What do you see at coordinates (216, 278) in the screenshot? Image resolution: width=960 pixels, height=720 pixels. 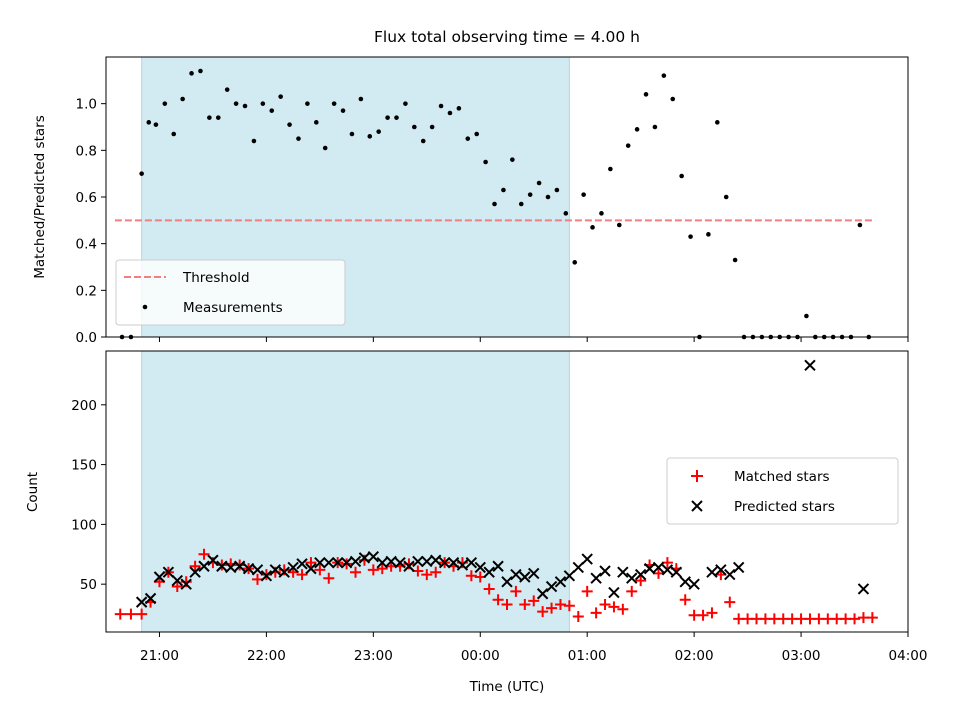 I see `legend-threshold-label: Threshold` at bounding box center [216, 278].